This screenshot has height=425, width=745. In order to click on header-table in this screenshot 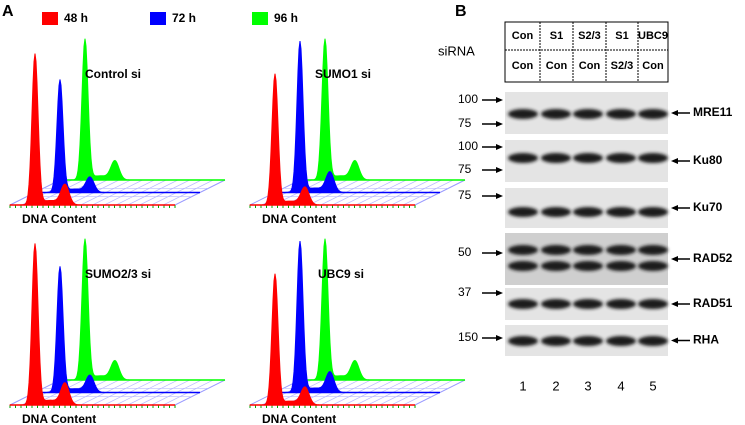, I will do `click(586, 52)`.